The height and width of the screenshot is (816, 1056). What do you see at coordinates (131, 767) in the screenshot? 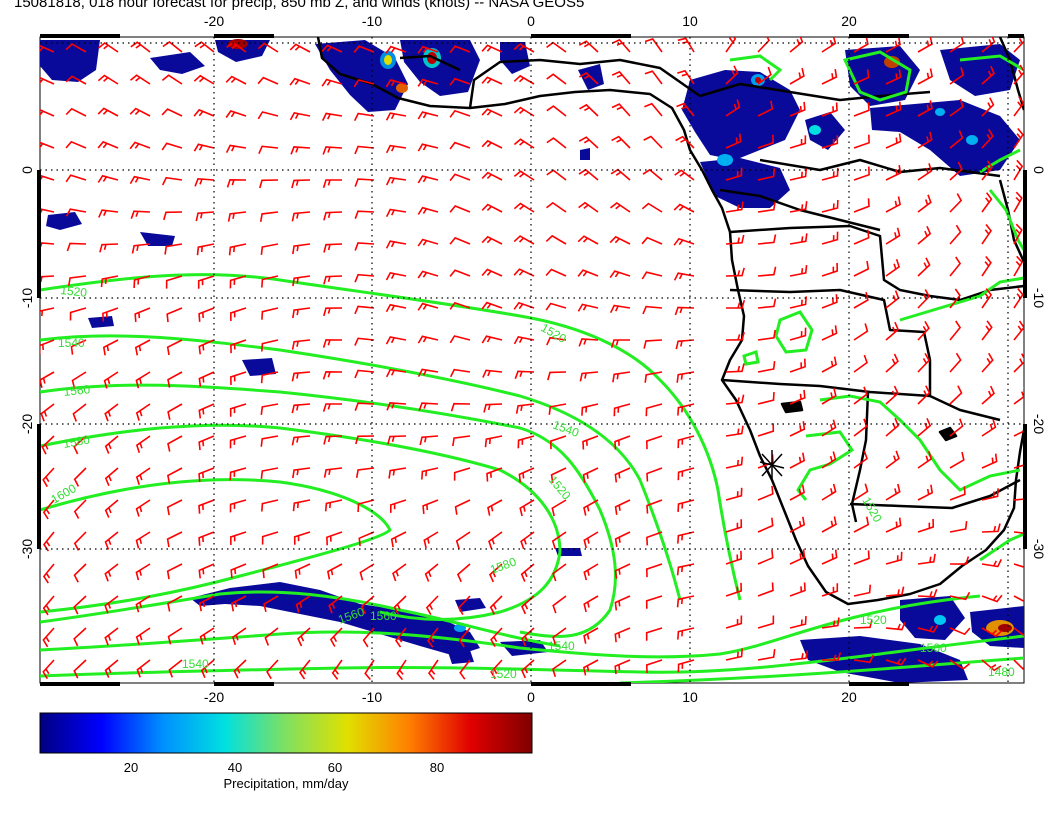
I see `colorbar-tick: 20` at bounding box center [131, 767].